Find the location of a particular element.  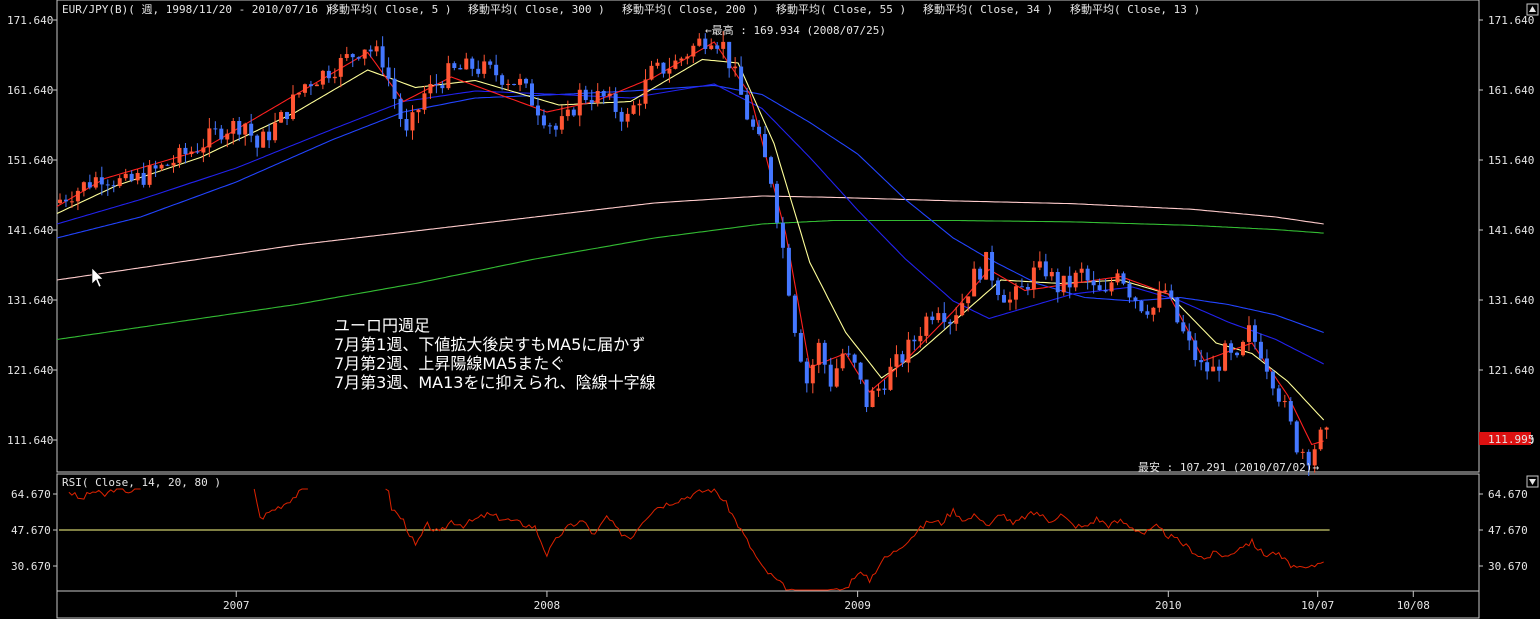

scroll-up-button is located at coordinates (1532, 9).